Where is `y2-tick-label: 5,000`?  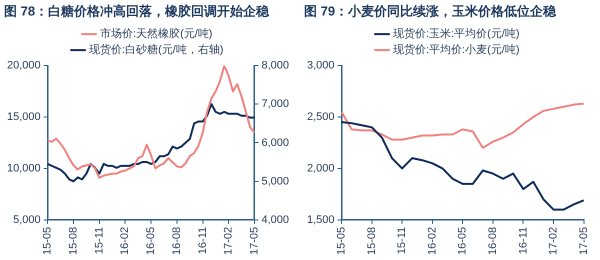
y2-tick-label: 5,000 is located at coordinates (275, 181).